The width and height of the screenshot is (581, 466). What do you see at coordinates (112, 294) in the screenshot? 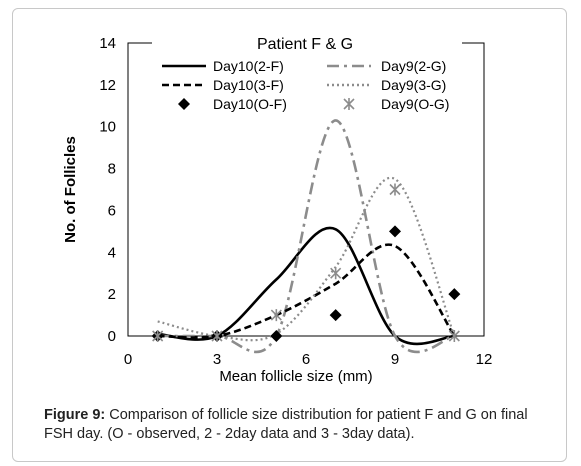
I see `y-tick-label: 2` at bounding box center [112, 294].